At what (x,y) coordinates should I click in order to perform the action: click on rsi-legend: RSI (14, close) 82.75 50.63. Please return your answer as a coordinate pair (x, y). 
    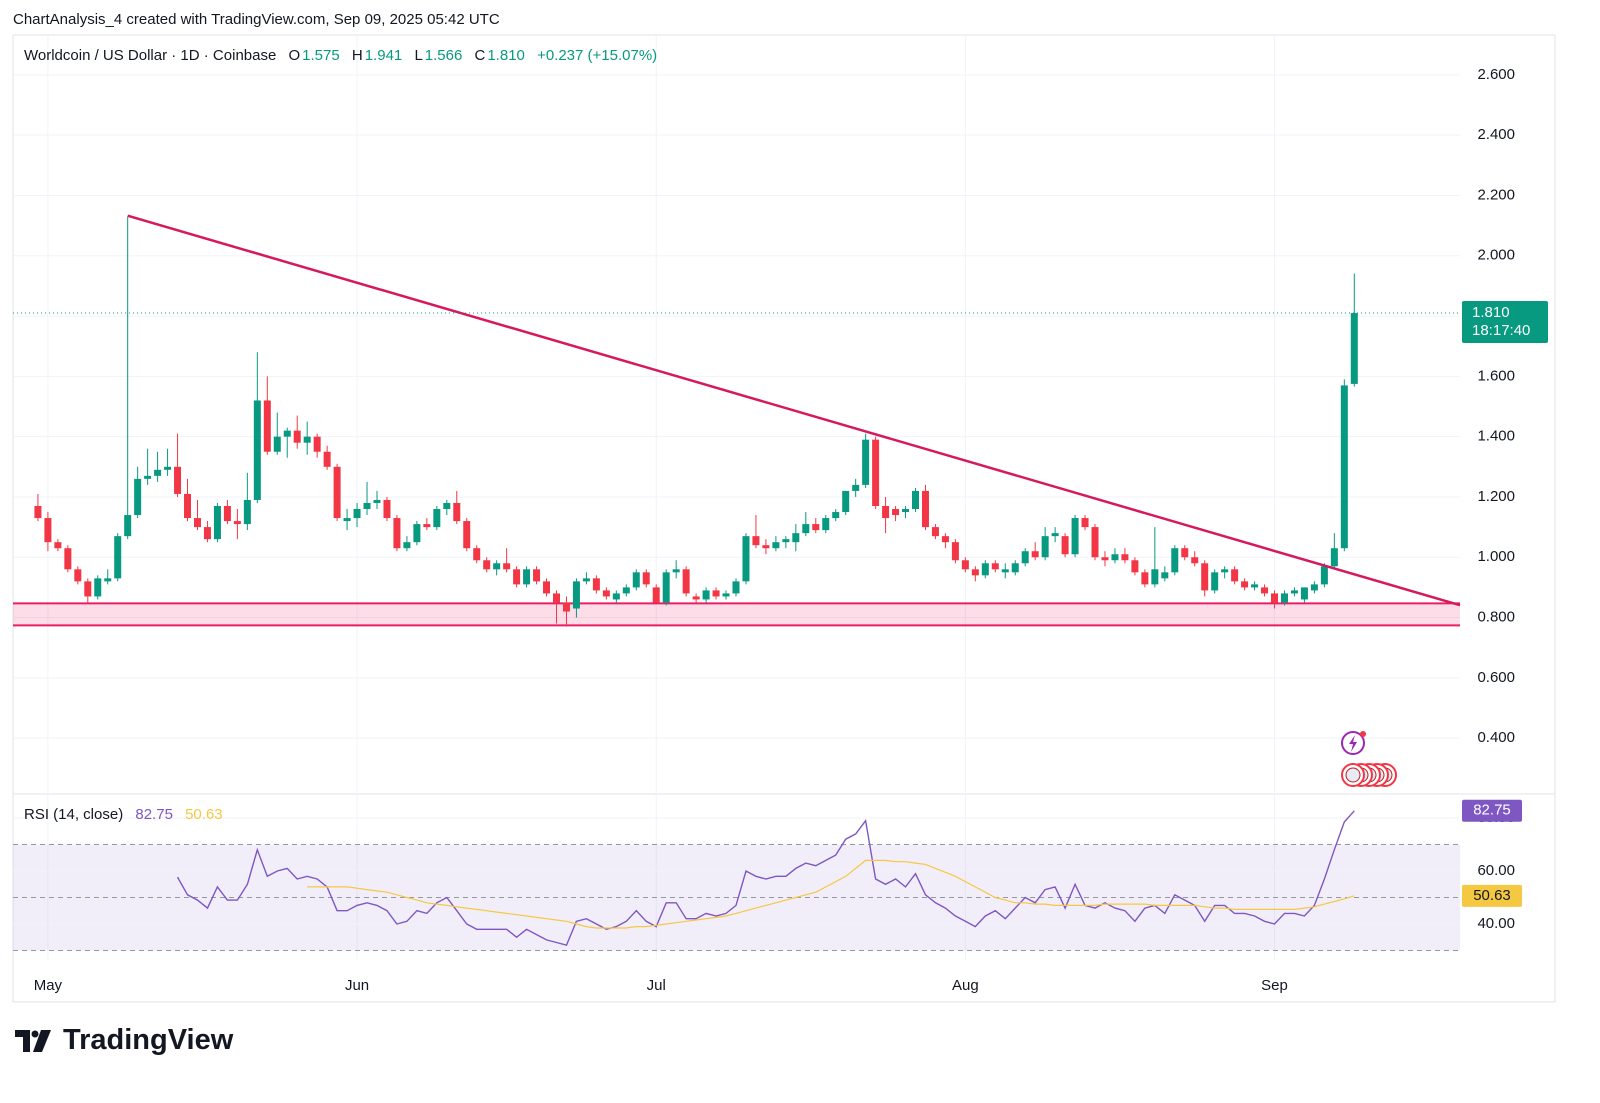
    Looking at the image, I should click on (124, 814).